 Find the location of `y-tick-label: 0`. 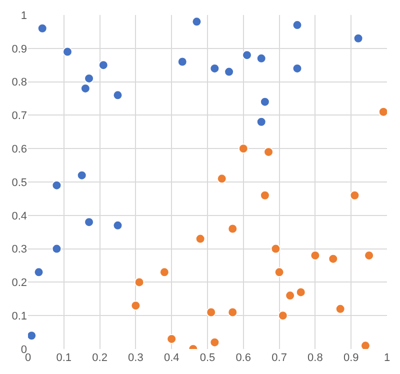

y-tick-label: 0 is located at coordinates (23, 350).